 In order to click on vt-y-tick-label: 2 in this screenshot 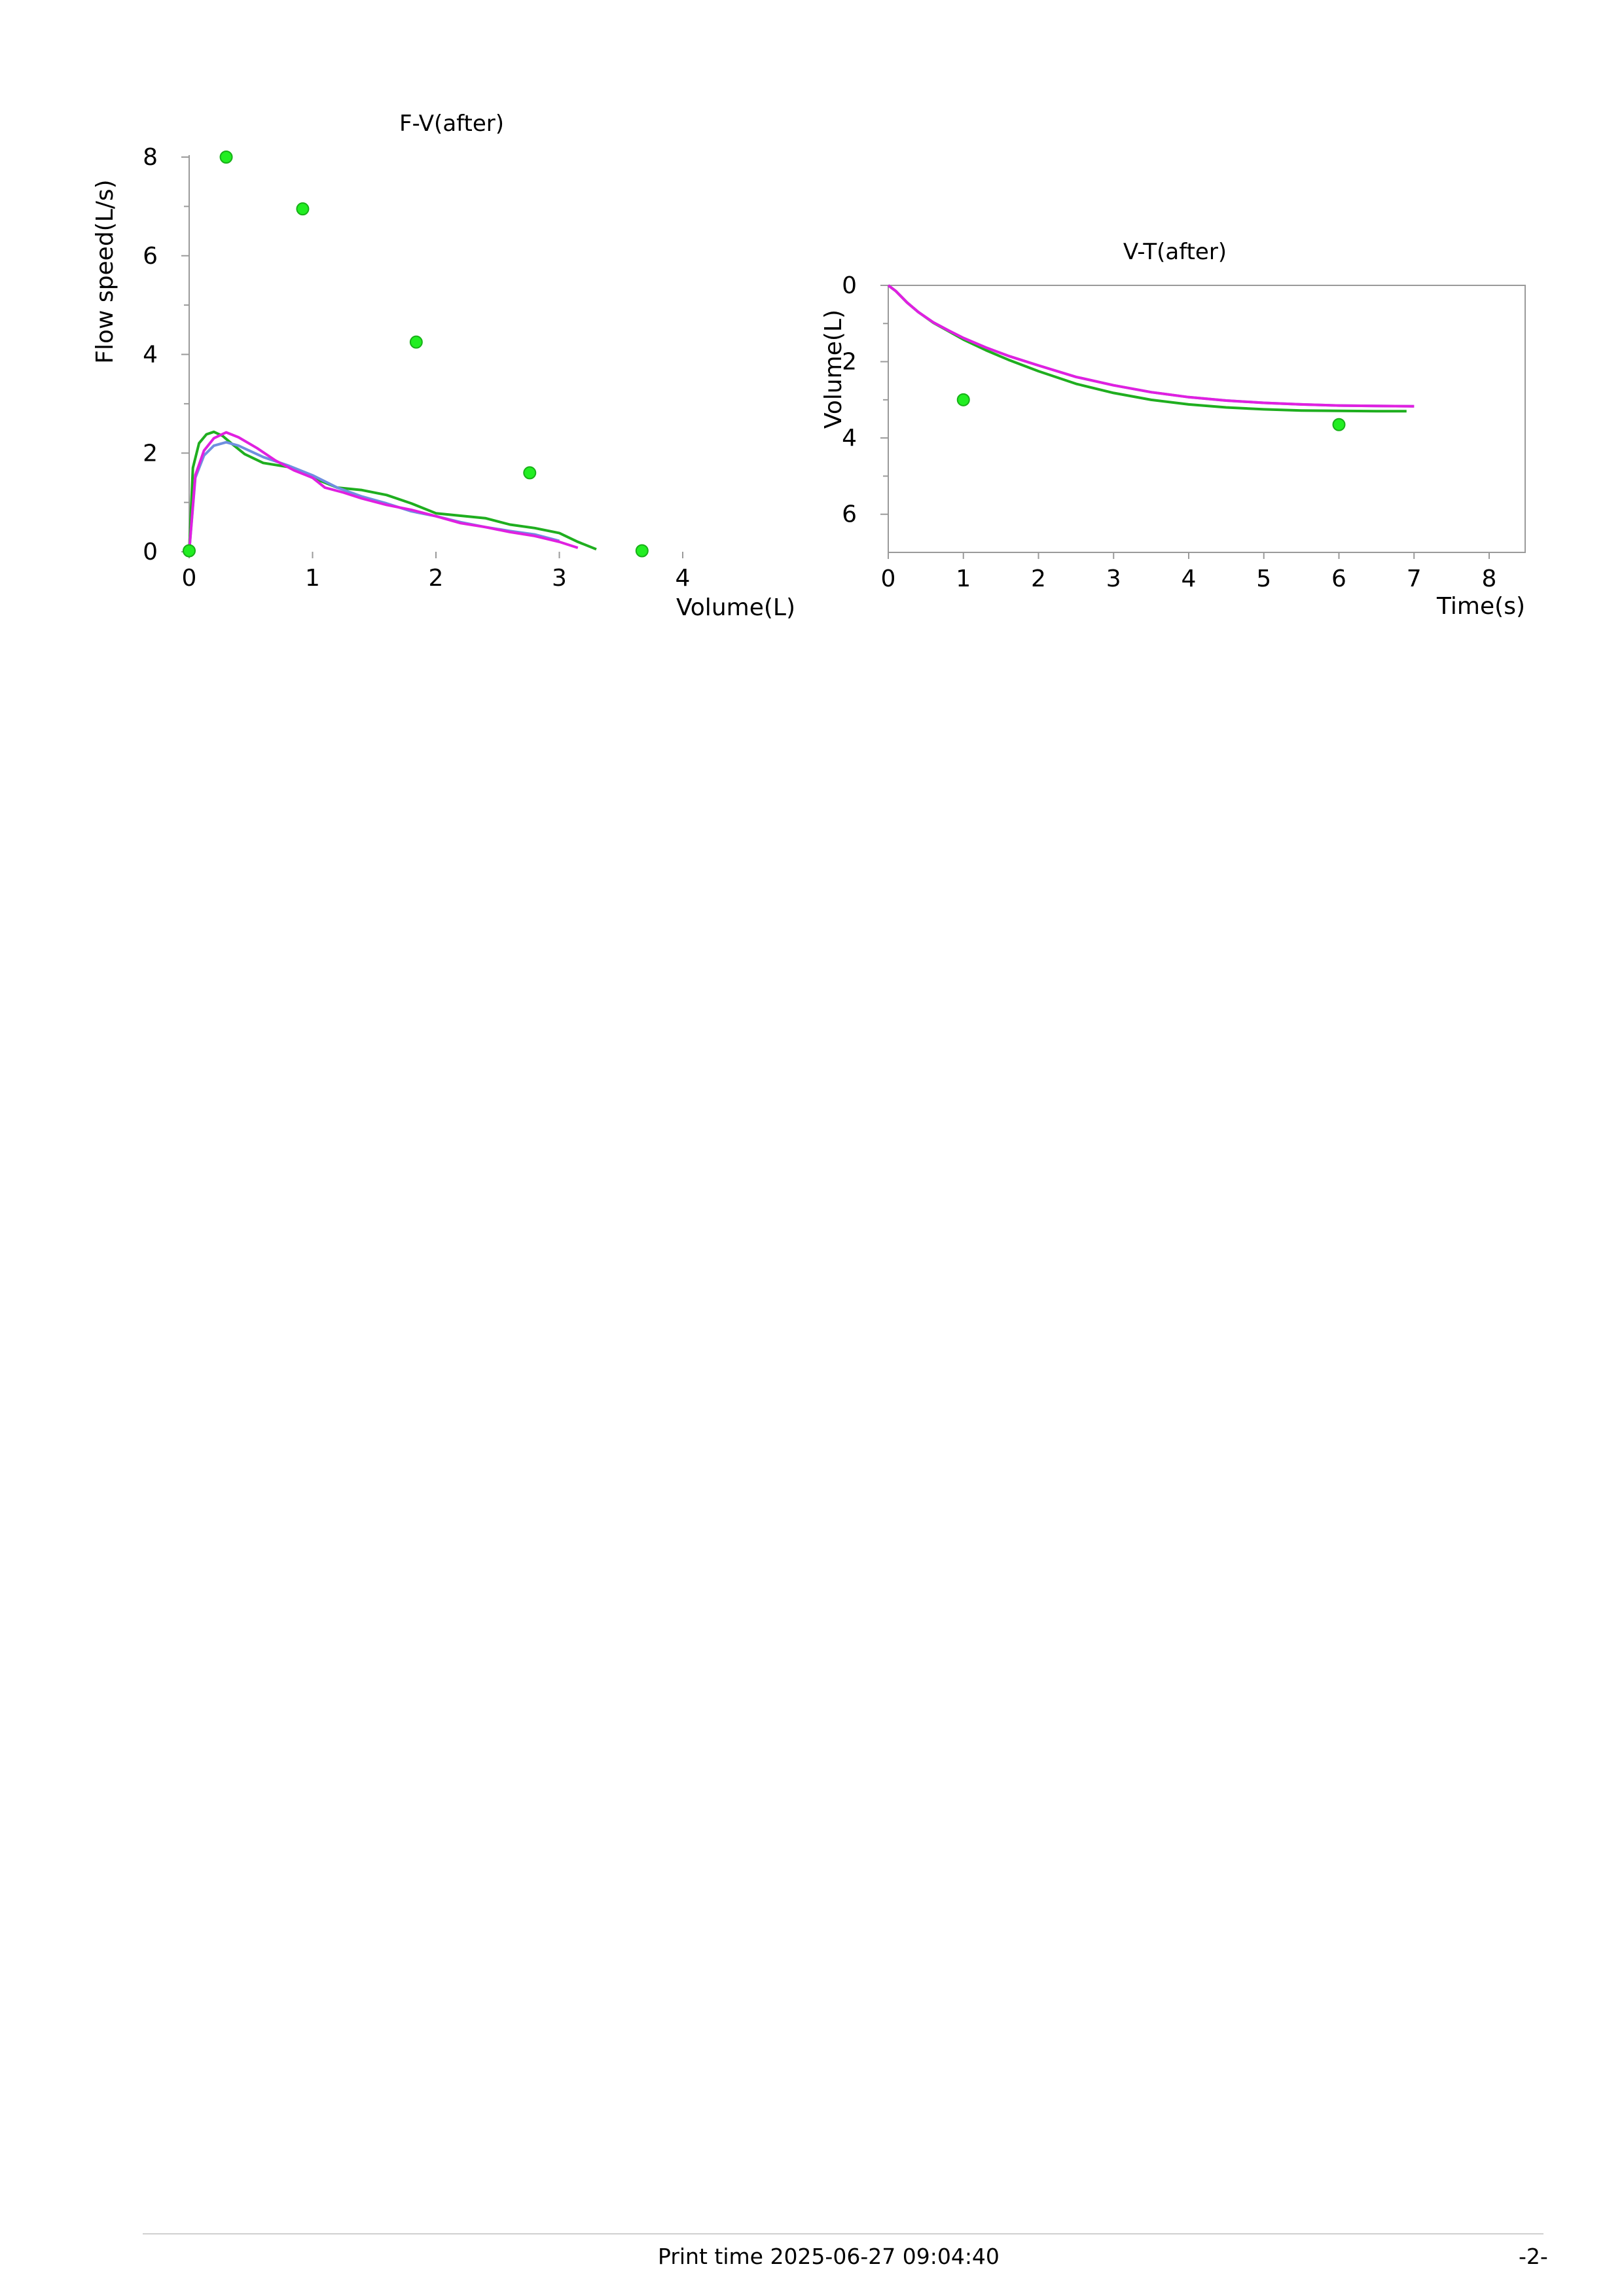, I will do `click(849, 363)`.